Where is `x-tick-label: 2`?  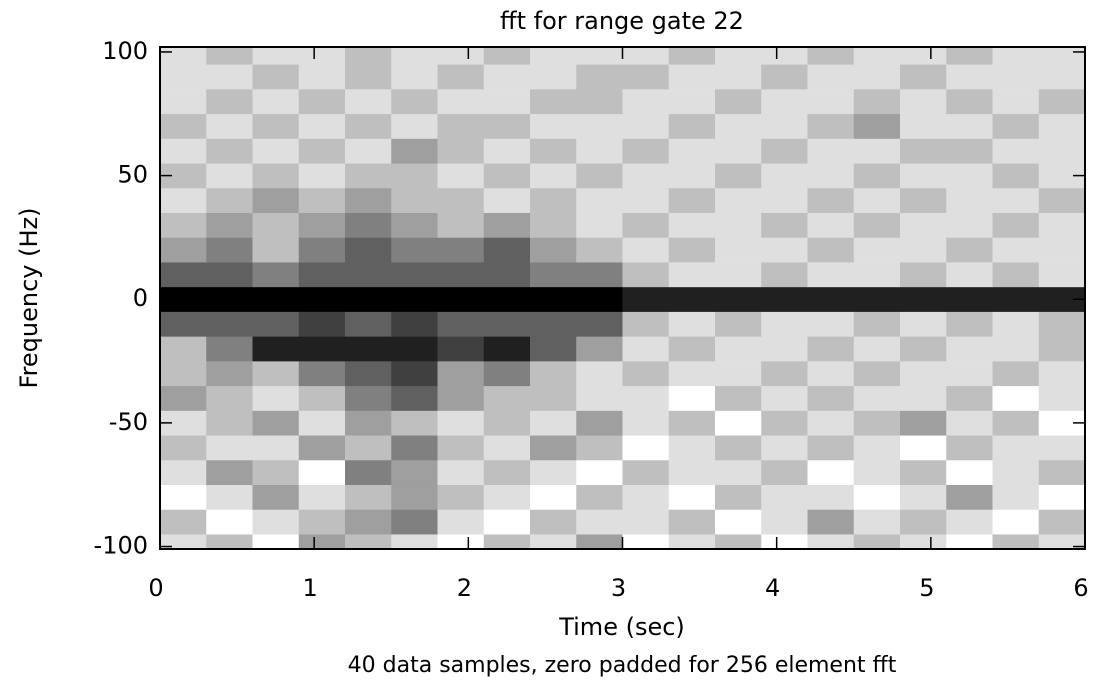
x-tick-label: 2 is located at coordinates (464, 588).